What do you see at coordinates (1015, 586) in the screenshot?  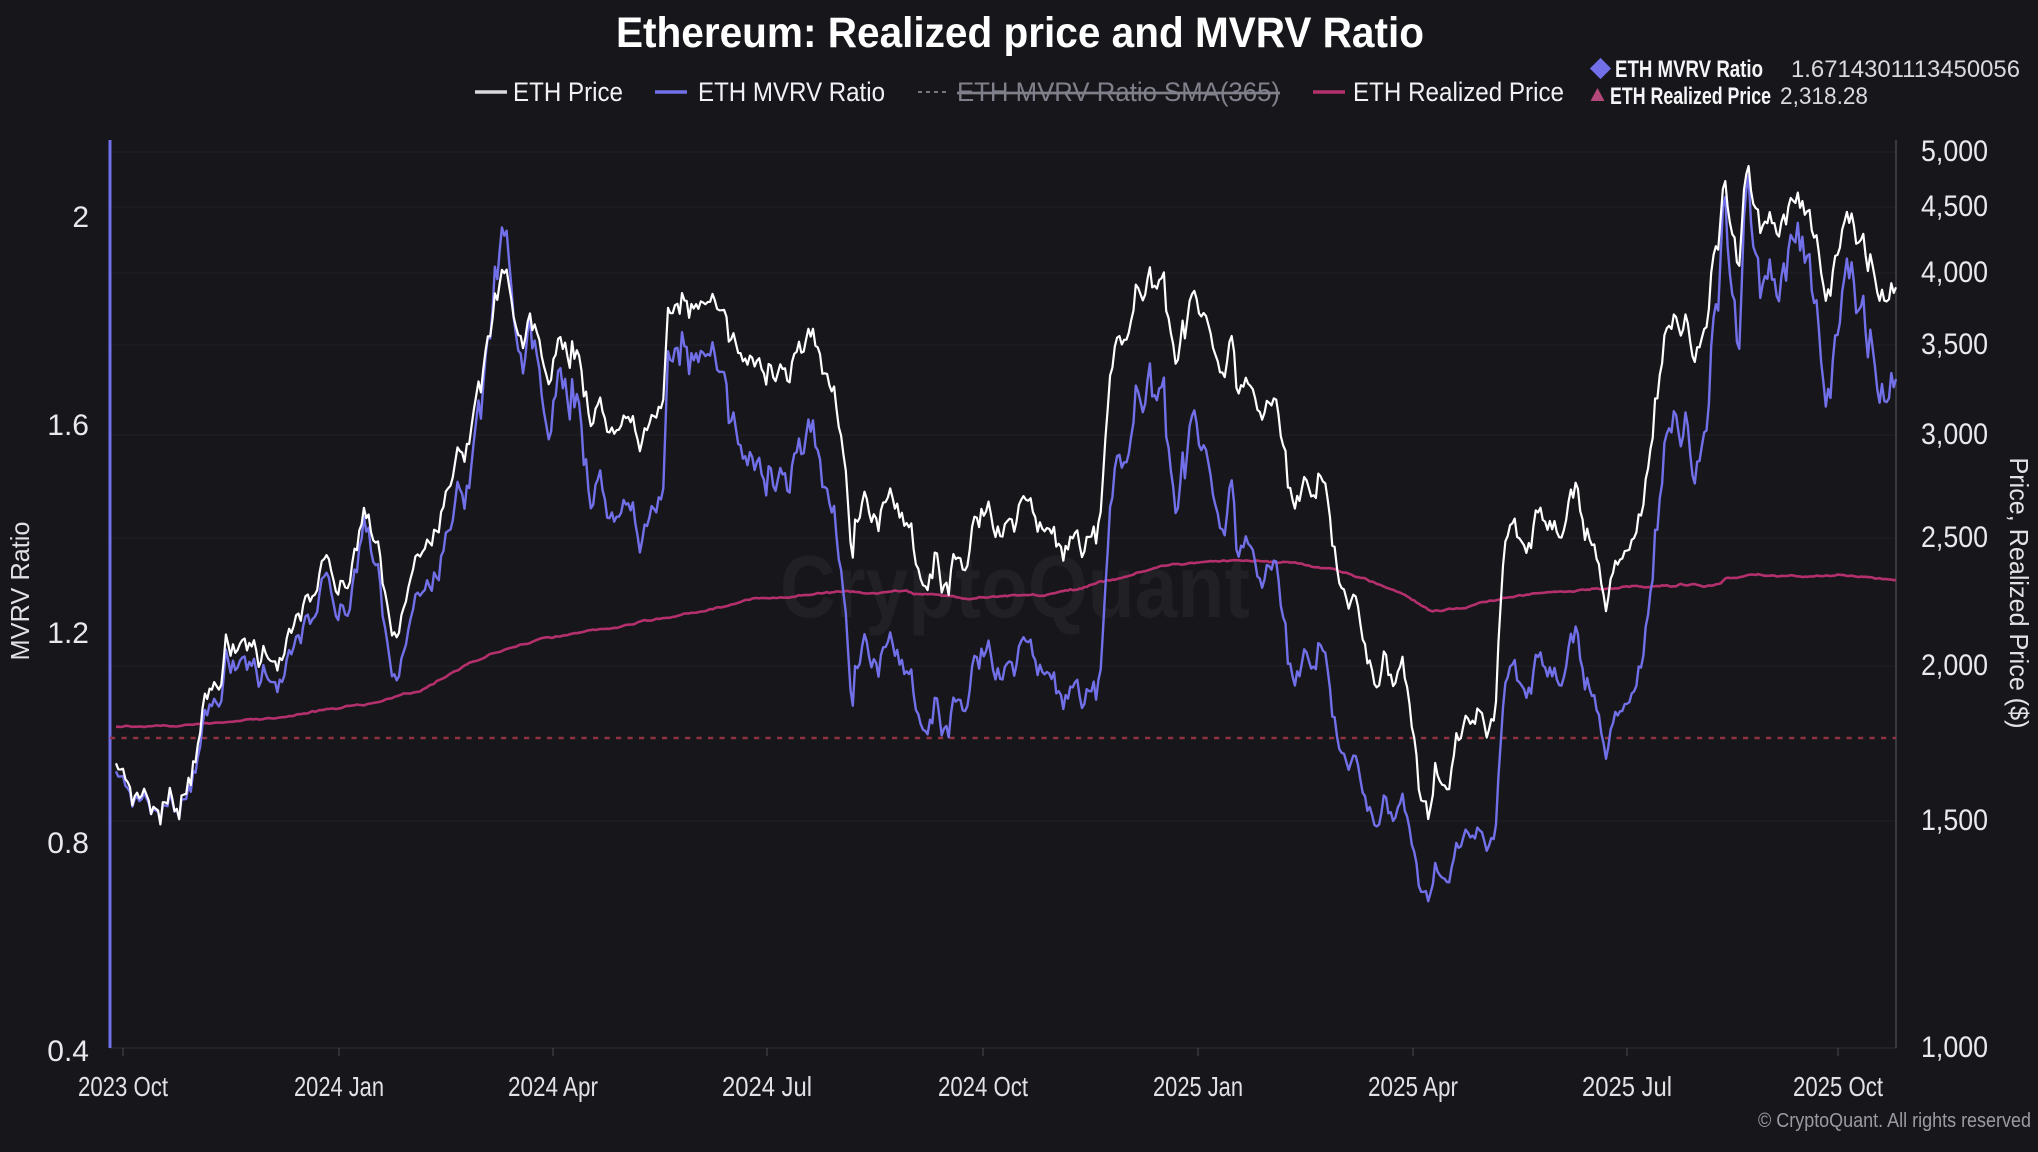 I see `svg-text: CryptoQuant` at bounding box center [1015, 586].